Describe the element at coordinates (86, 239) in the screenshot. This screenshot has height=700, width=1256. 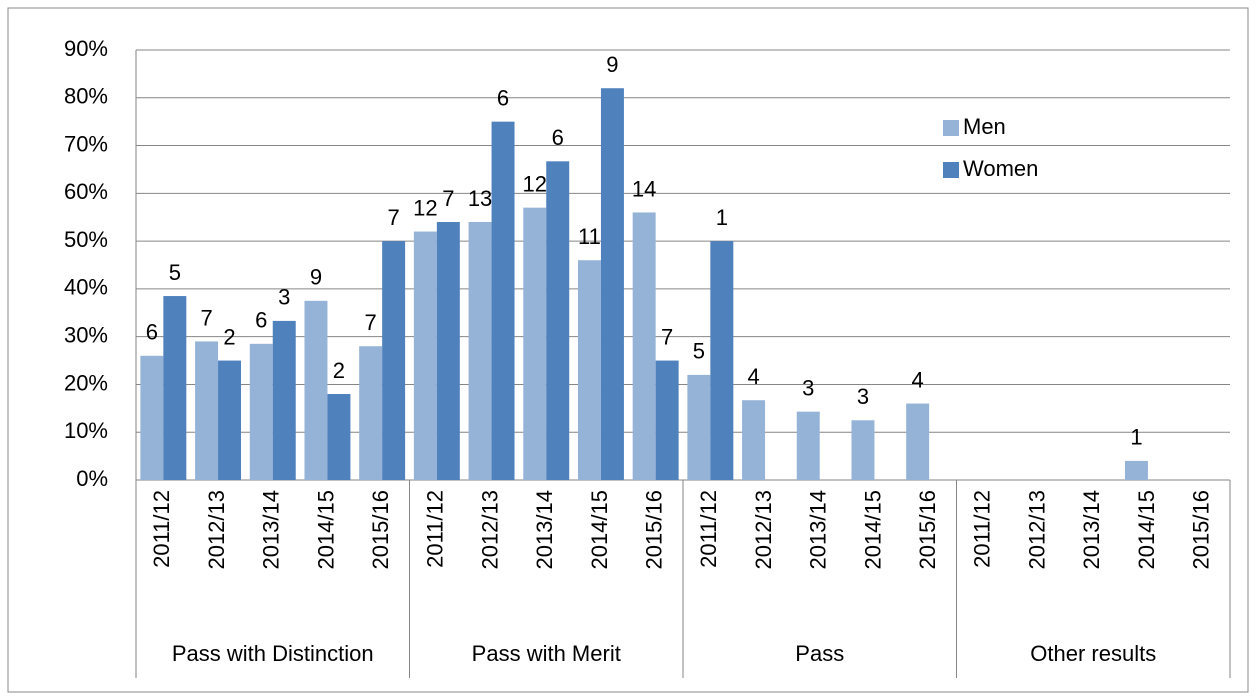
I see `y-tick-label: 50%` at that location.